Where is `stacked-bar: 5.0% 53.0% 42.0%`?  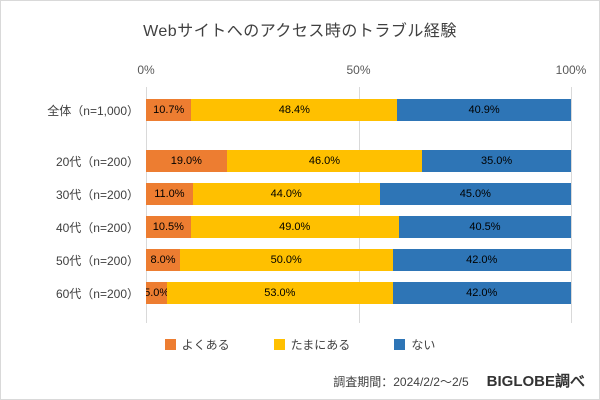 stacked-bar: 5.0% 53.0% 42.0% is located at coordinates (358, 293).